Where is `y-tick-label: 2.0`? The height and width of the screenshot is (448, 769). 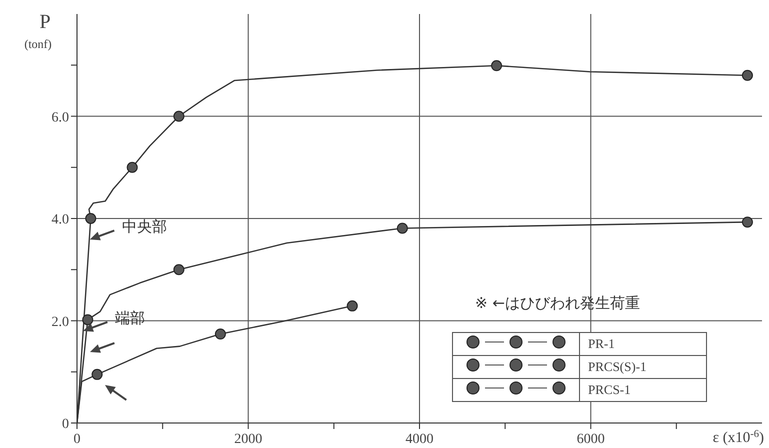
y-tick-label: 2.0 is located at coordinates (60, 322).